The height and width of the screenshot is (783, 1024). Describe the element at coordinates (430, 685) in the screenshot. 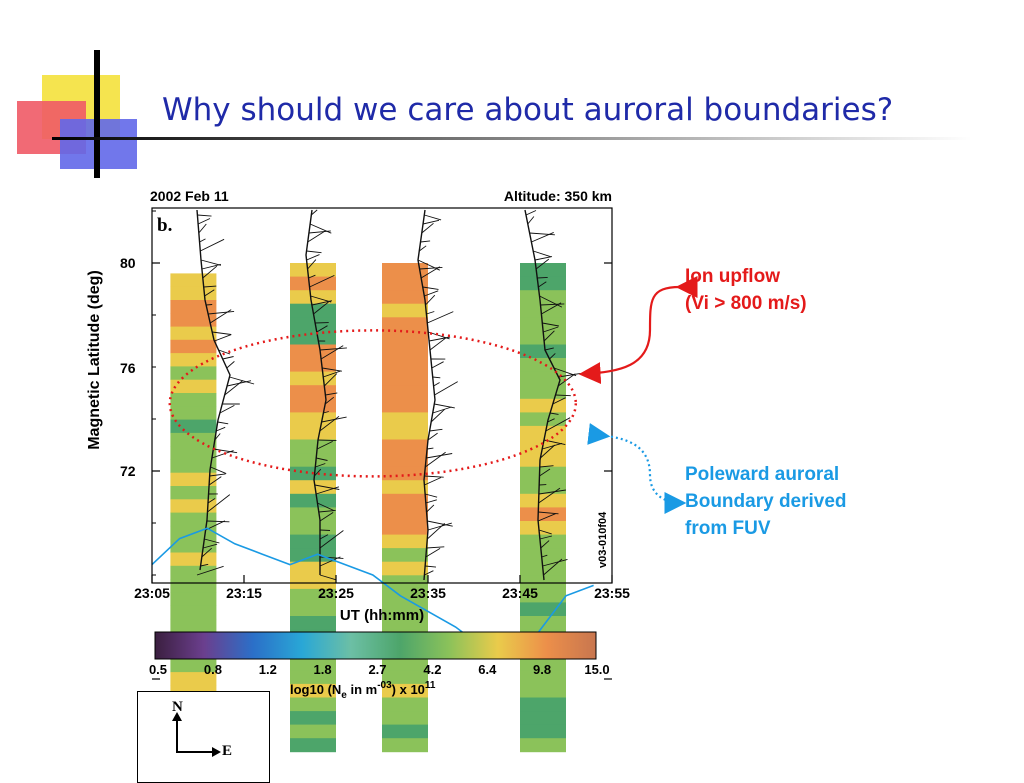

I see `colorbar-label-part-6: 11` at that location.